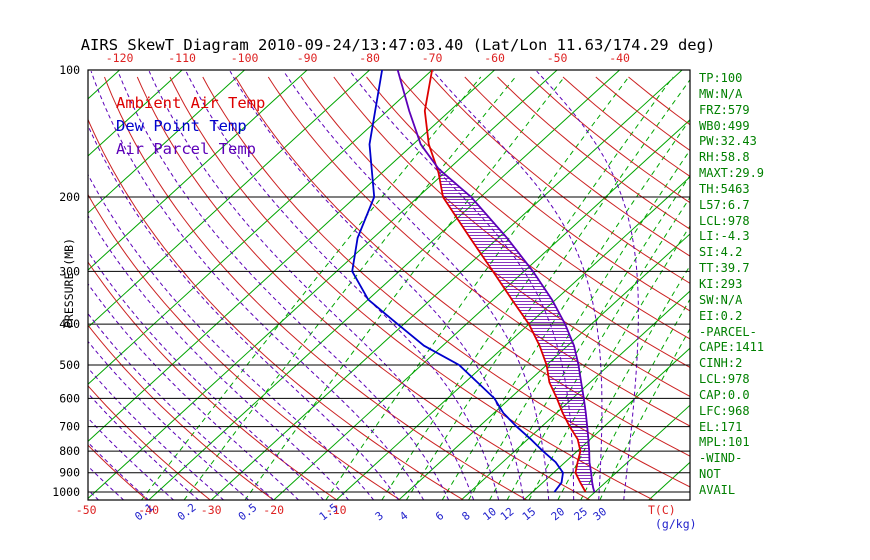  I want to click on temp-unit-label: T(C), so click(662, 510).